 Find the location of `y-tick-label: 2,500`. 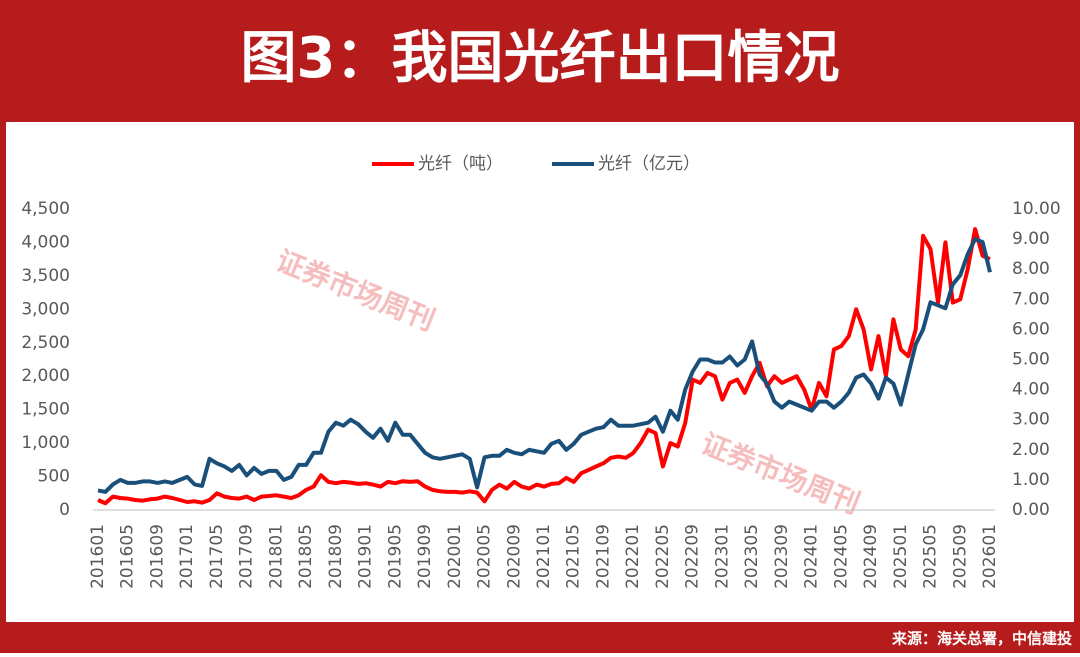

y-tick-label: 2,500 is located at coordinates (45, 343).